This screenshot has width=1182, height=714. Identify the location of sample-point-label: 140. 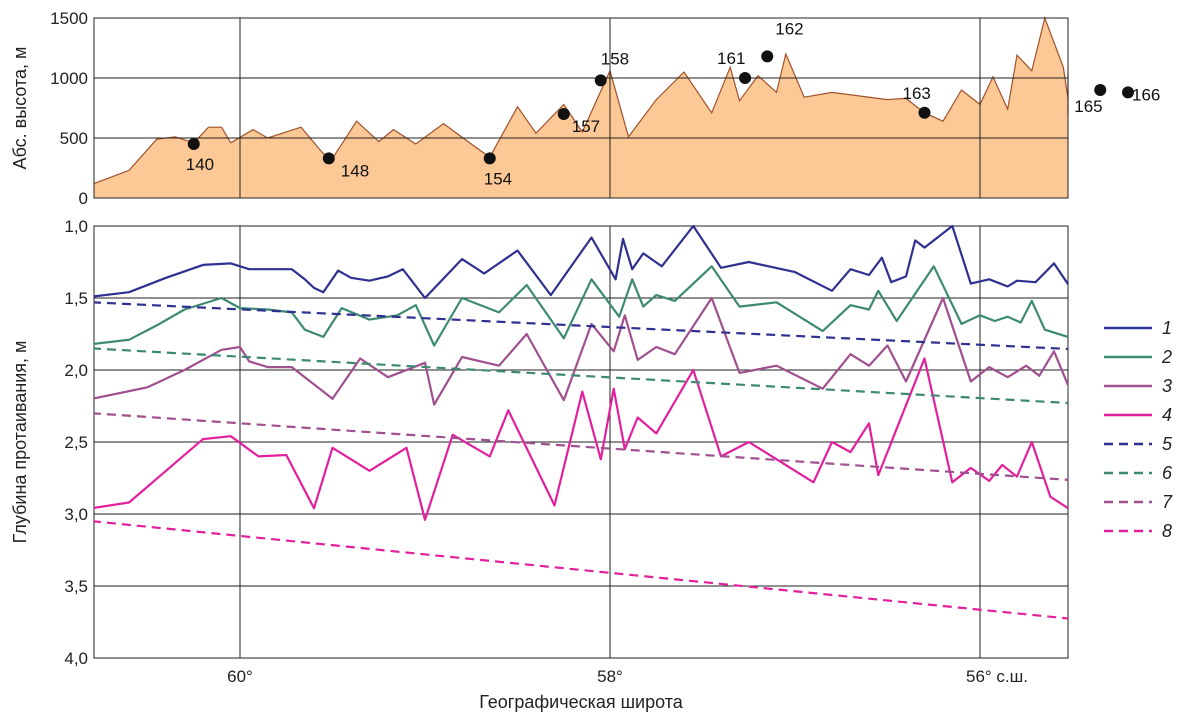
(200, 164).